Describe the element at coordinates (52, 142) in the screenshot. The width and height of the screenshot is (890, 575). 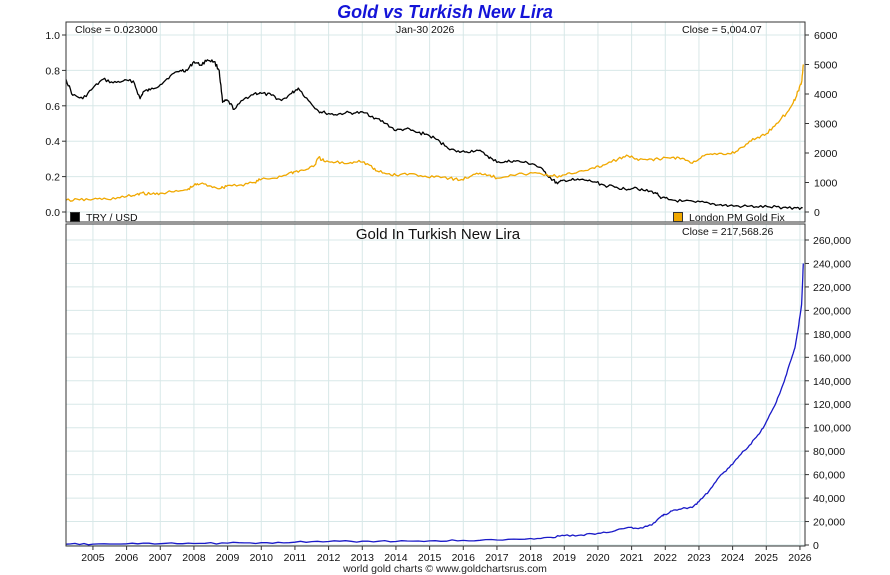
I see `left-tick-label-2: 0.4` at that location.